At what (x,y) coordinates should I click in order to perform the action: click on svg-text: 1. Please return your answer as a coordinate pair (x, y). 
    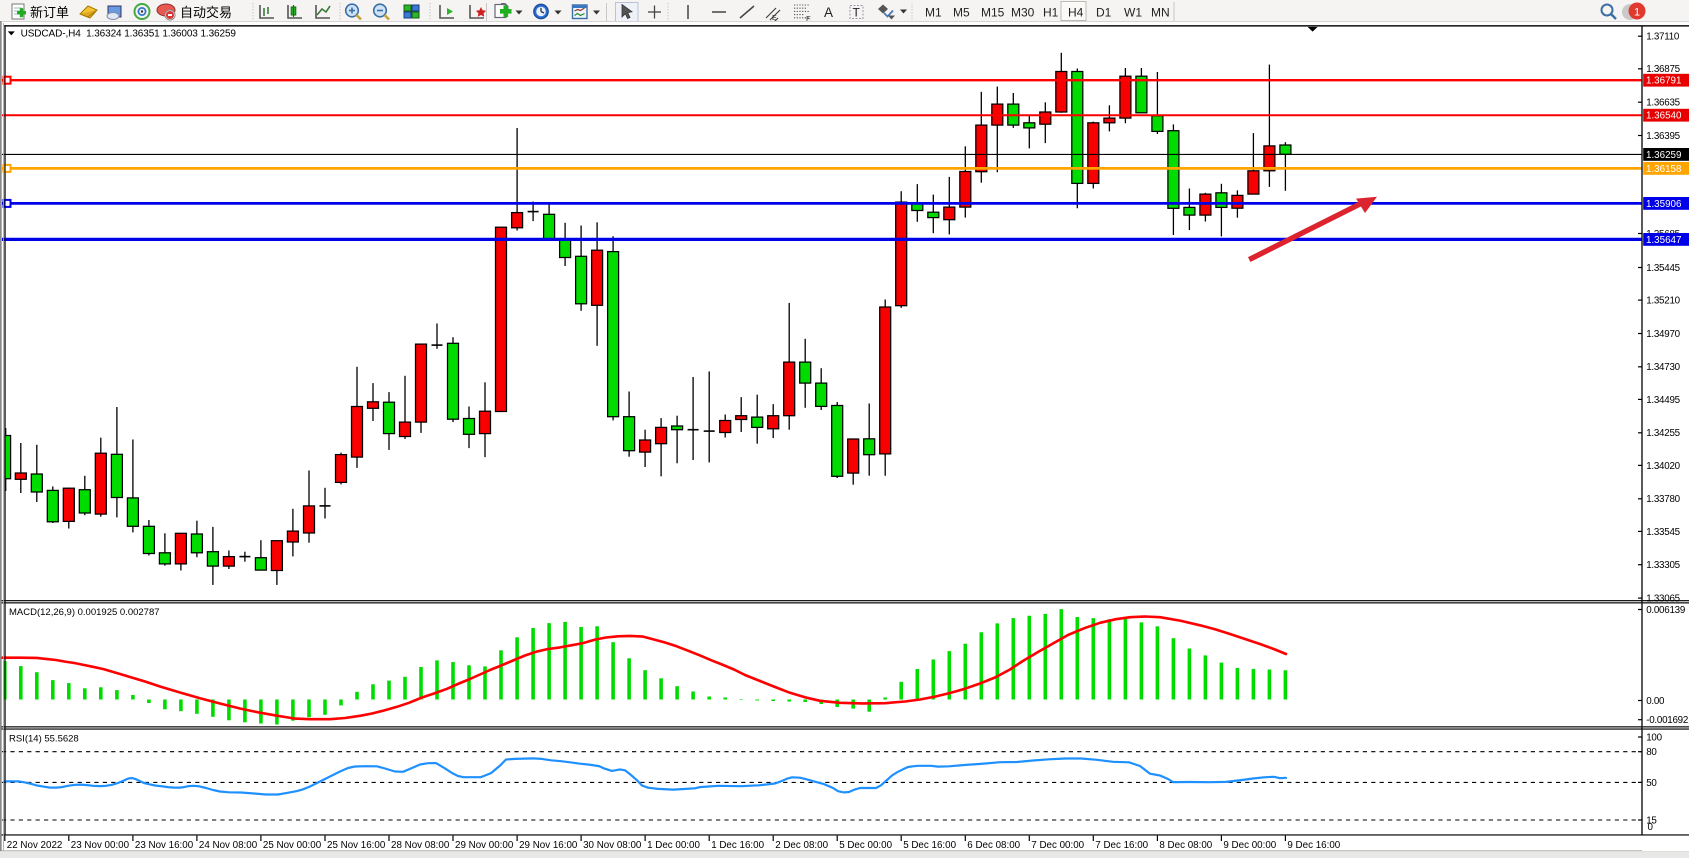
    Looking at the image, I should click on (1637, 13).